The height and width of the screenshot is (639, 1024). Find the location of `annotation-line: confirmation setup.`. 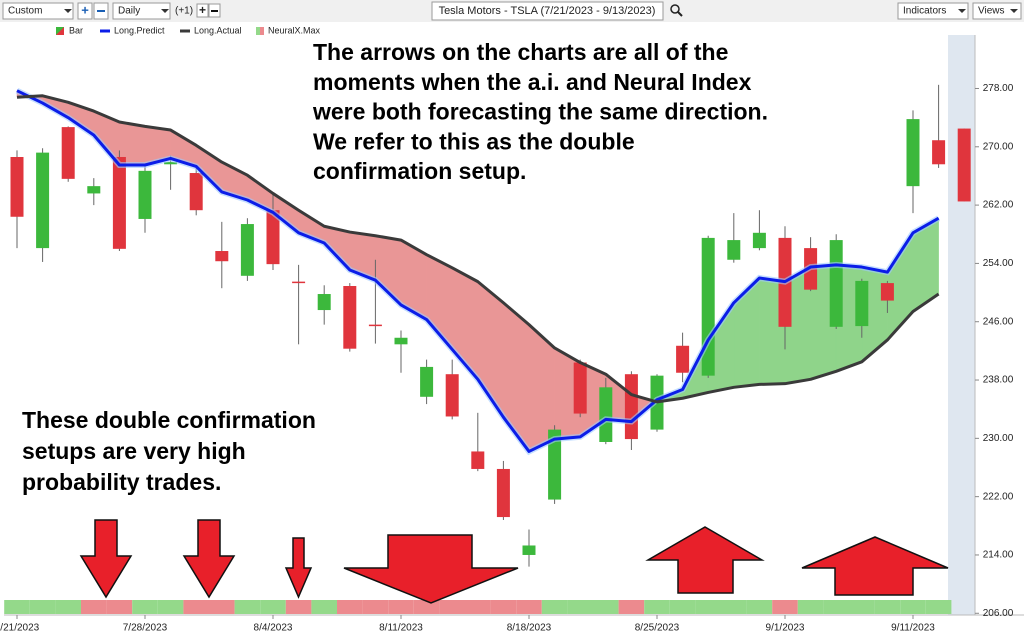

annotation-line: confirmation setup. is located at coordinates (419, 171).